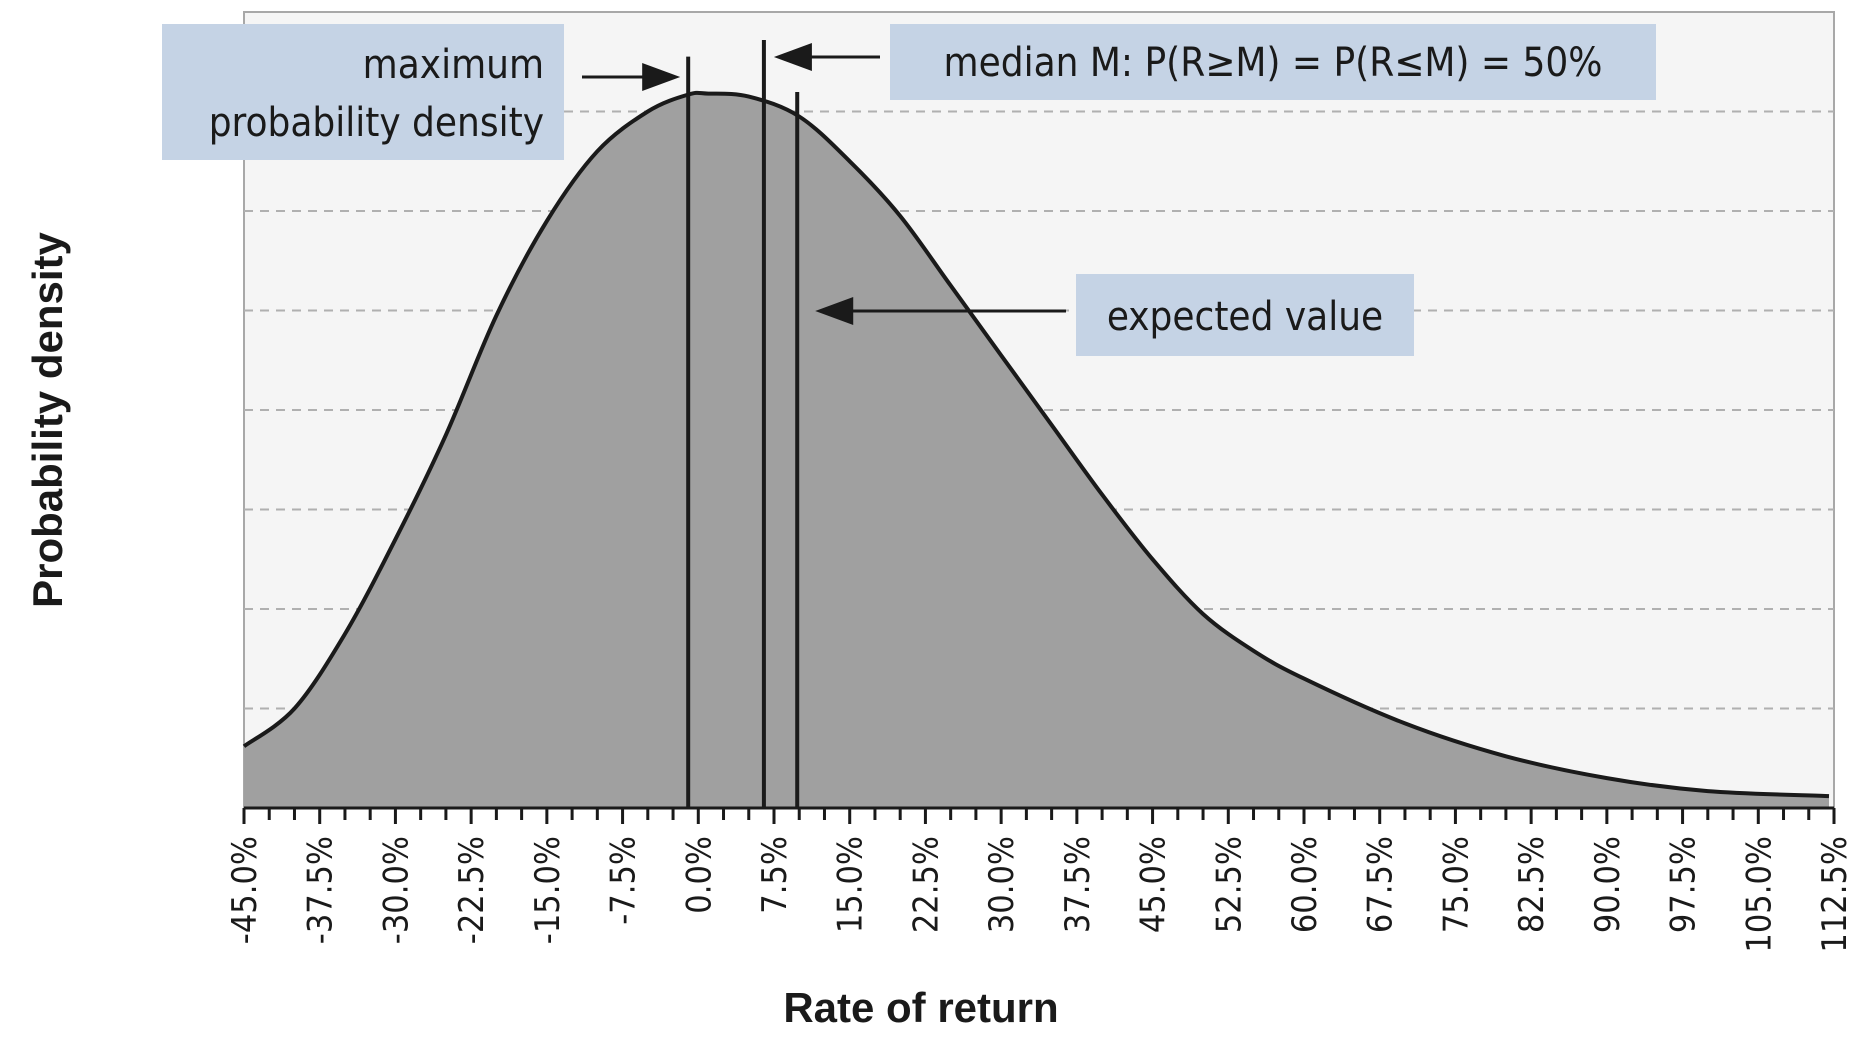  Describe the element at coordinates (624, 880) in the screenshot. I see `x-tick-label: -7.5%` at that location.